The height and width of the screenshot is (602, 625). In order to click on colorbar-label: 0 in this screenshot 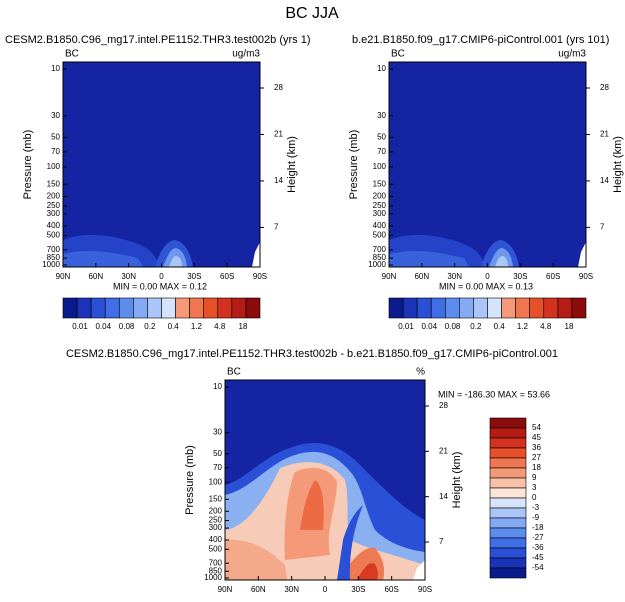, I will do `click(534, 497)`.